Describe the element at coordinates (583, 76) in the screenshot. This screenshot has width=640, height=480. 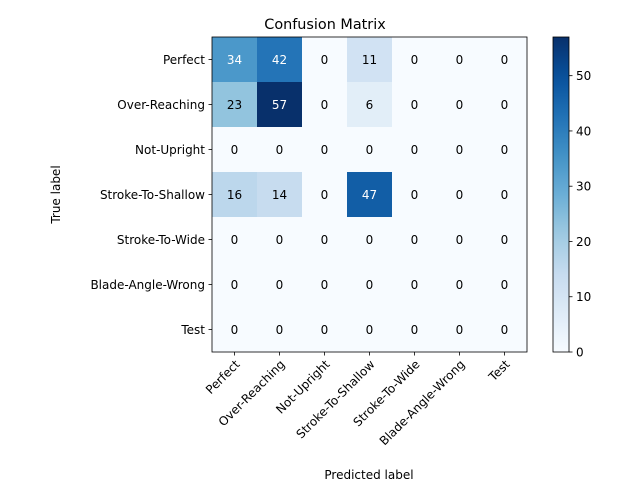
I see `colorbar-tick-label: 50` at that location.